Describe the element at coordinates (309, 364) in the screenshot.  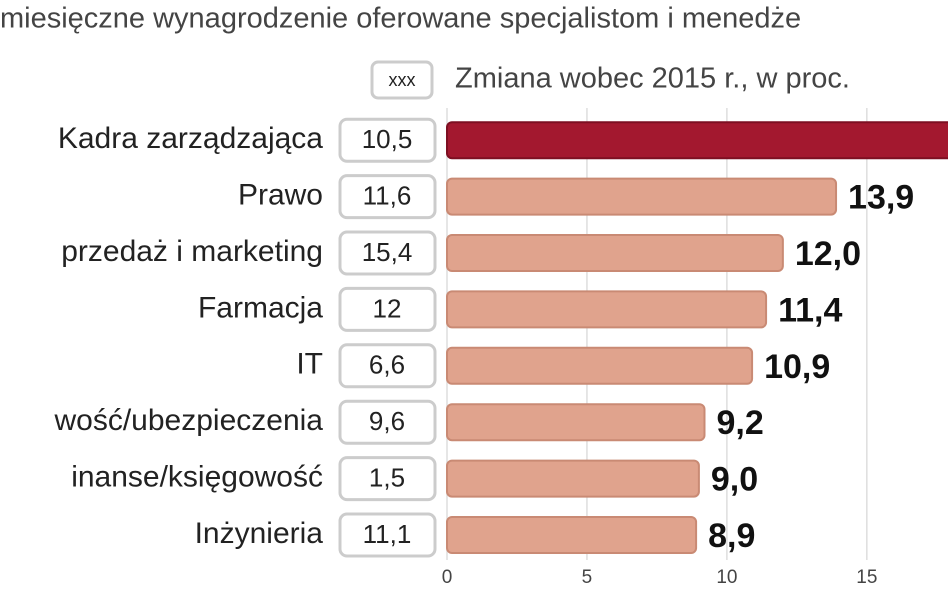
I see `category-label: IT` at that location.